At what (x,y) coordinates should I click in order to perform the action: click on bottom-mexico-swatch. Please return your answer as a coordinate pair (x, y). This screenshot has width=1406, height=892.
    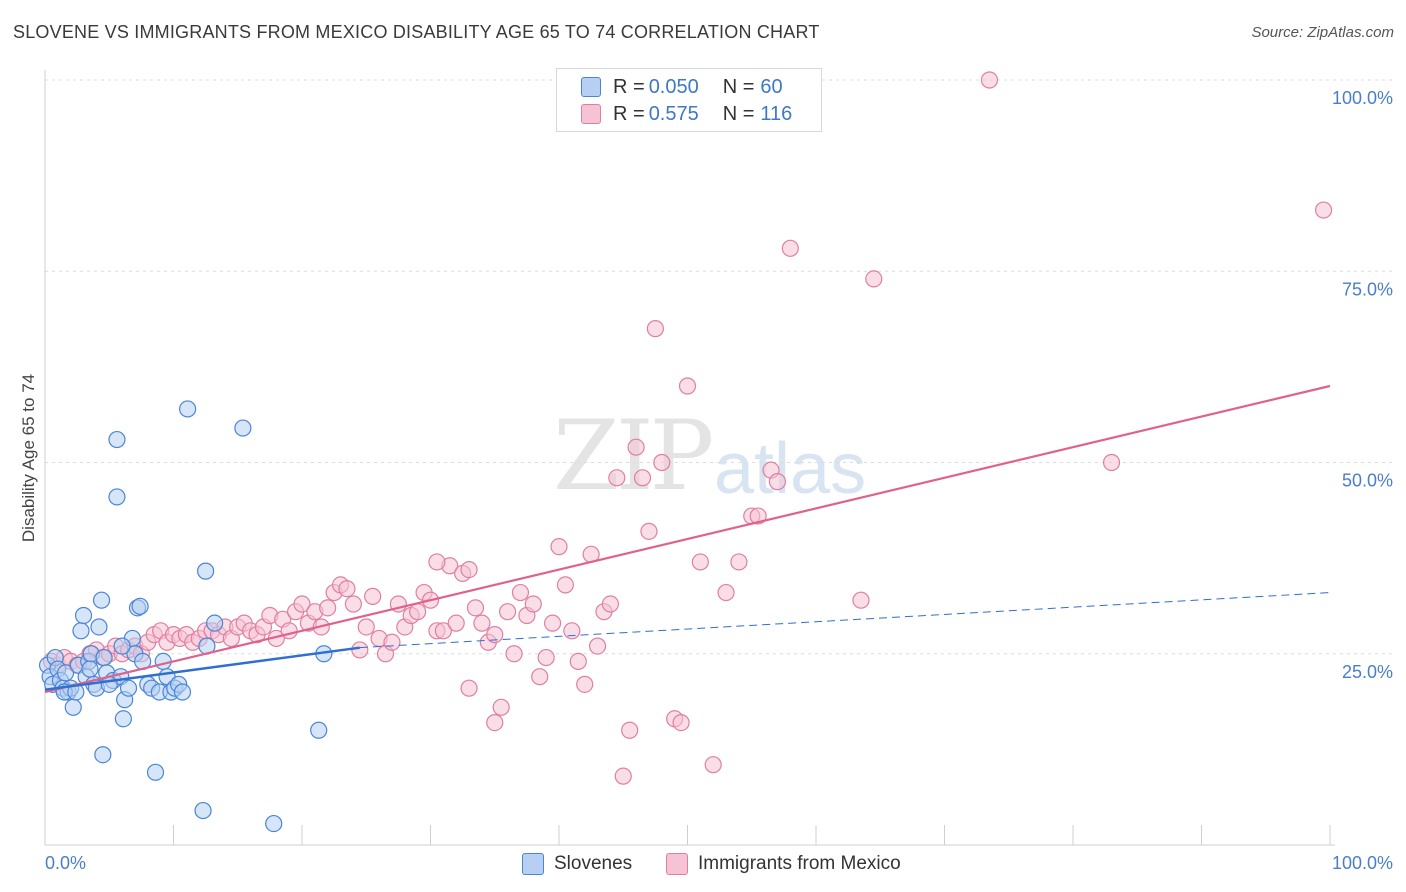
    Looking at the image, I should click on (677, 864).